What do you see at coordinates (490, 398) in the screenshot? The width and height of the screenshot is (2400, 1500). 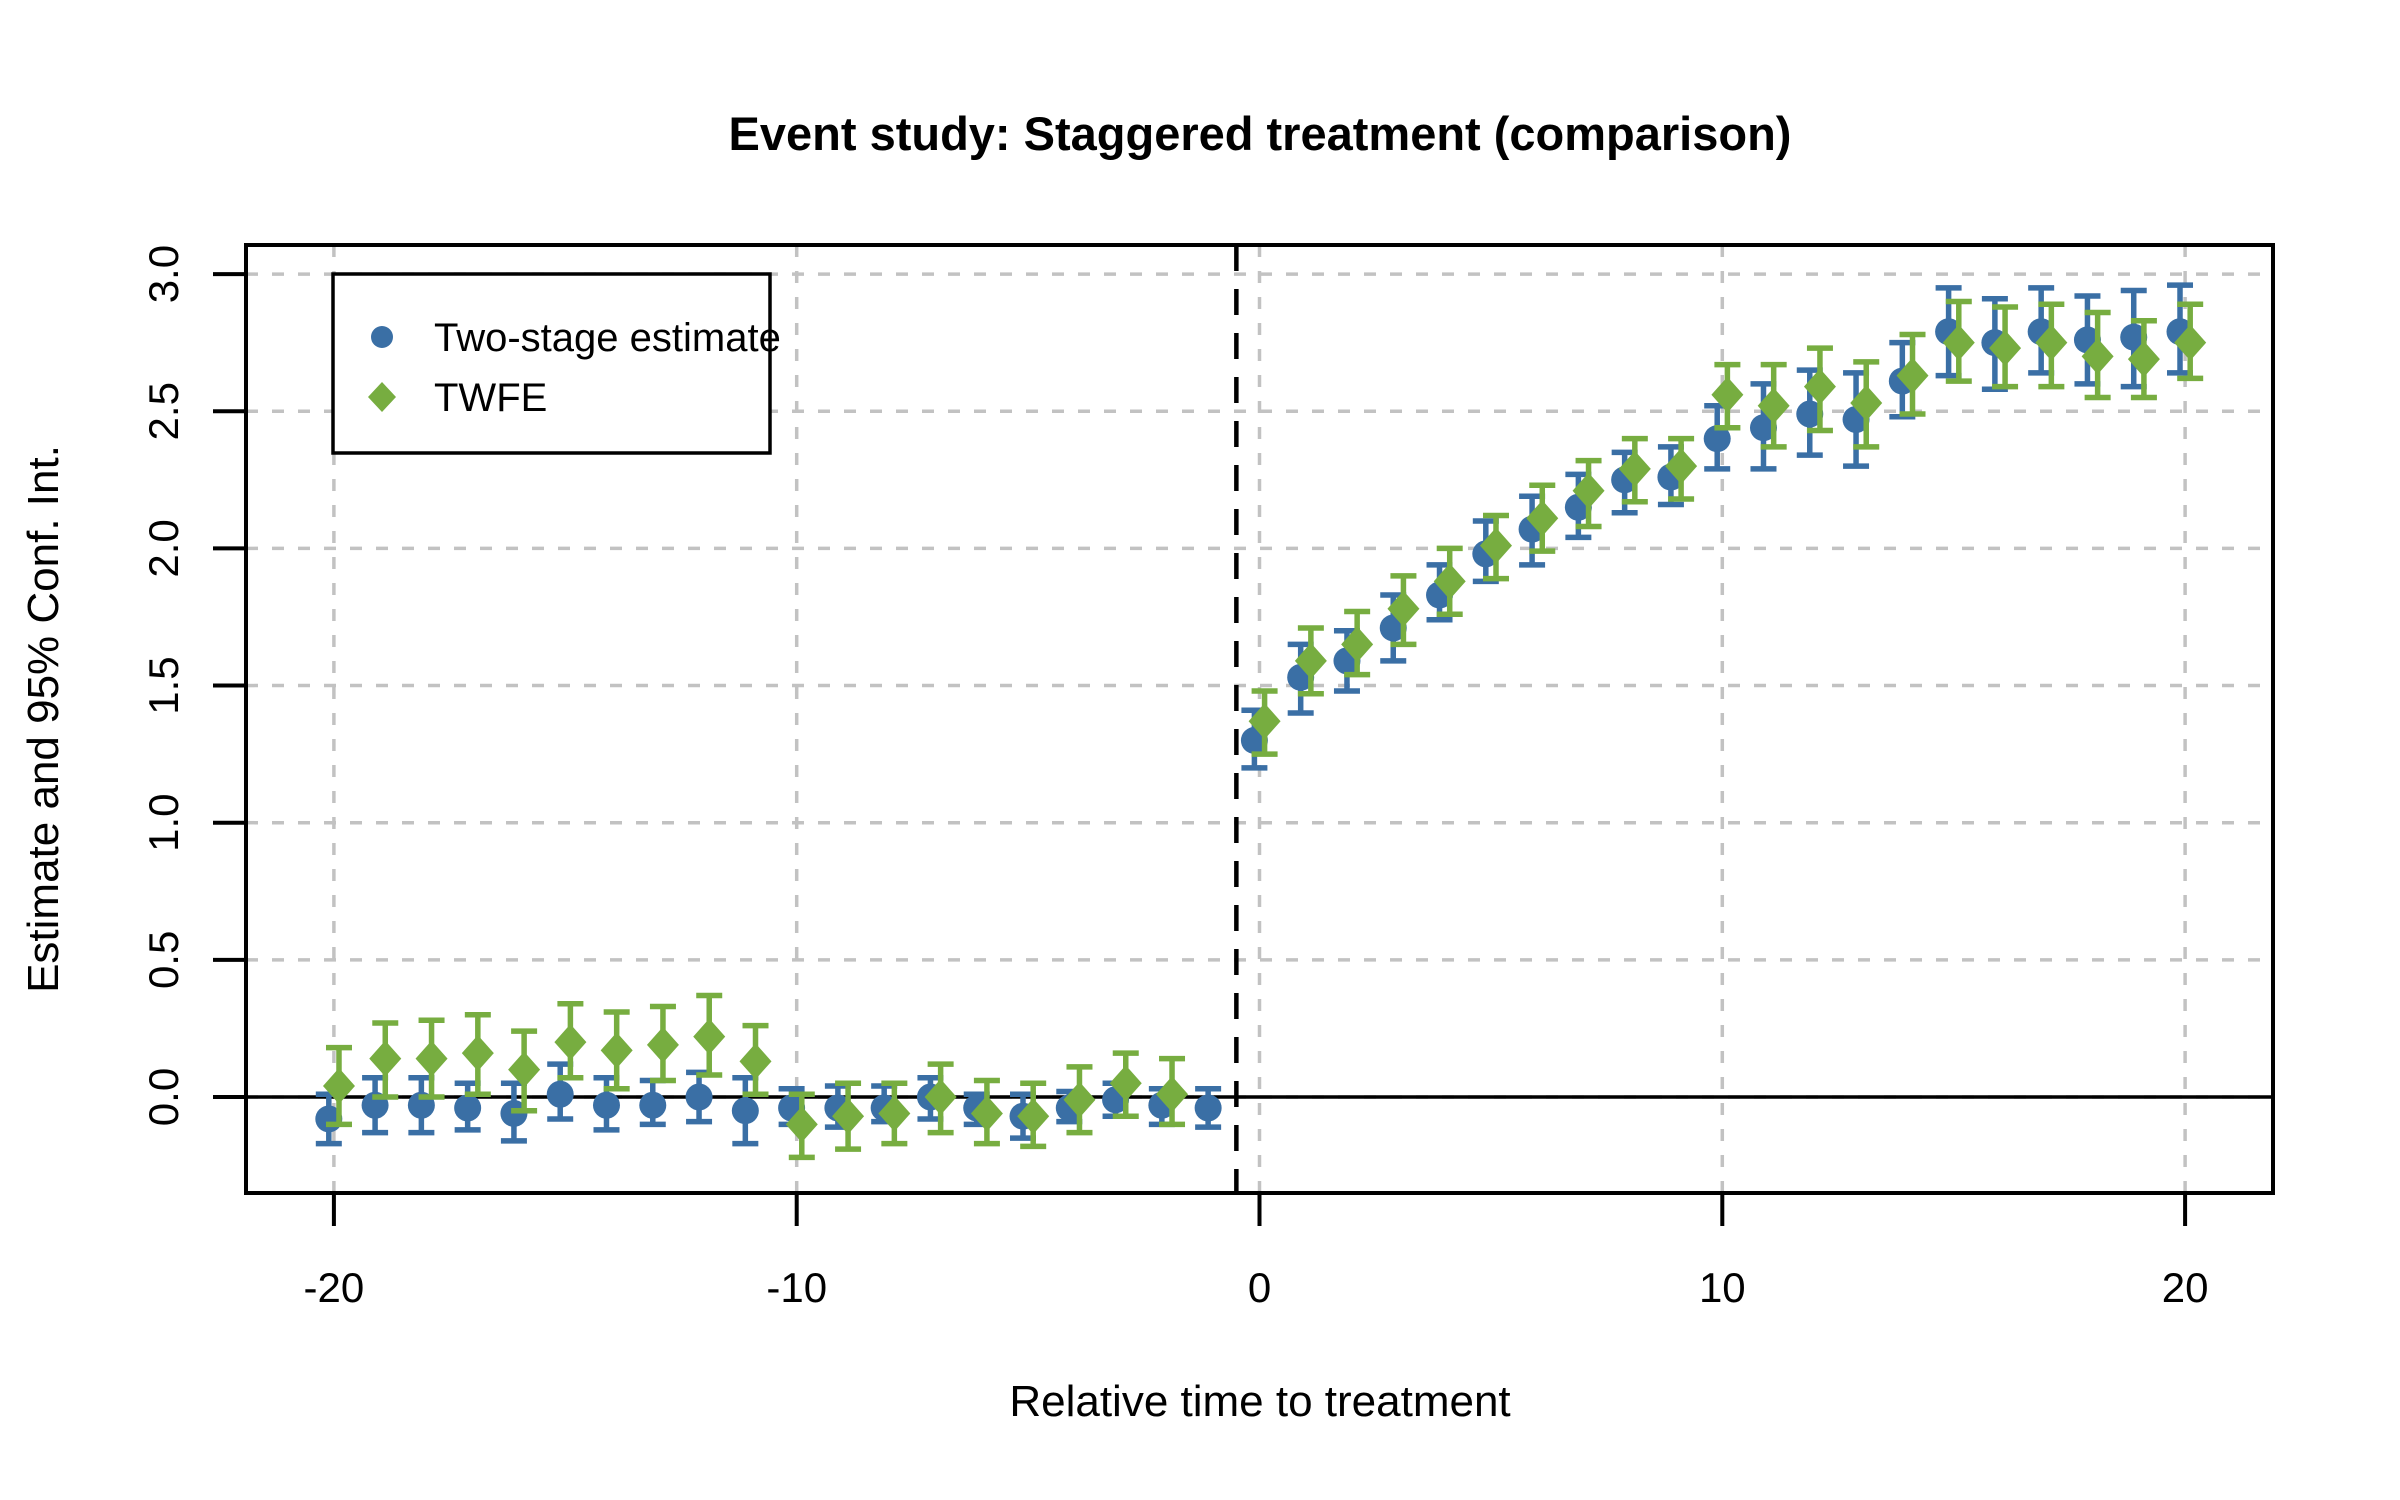 I see `legend-label-twfe: TWFE` at bounding box center [490, 398].